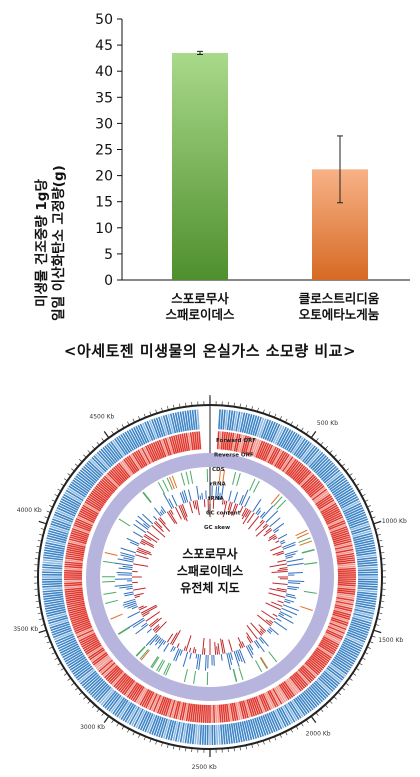 This screenshot has width=420, height=777. What do you see at coordinates (200, 314) in the screenshot?
I see `category-label-line: 스패로이데스` at bounding box center [200, 314].